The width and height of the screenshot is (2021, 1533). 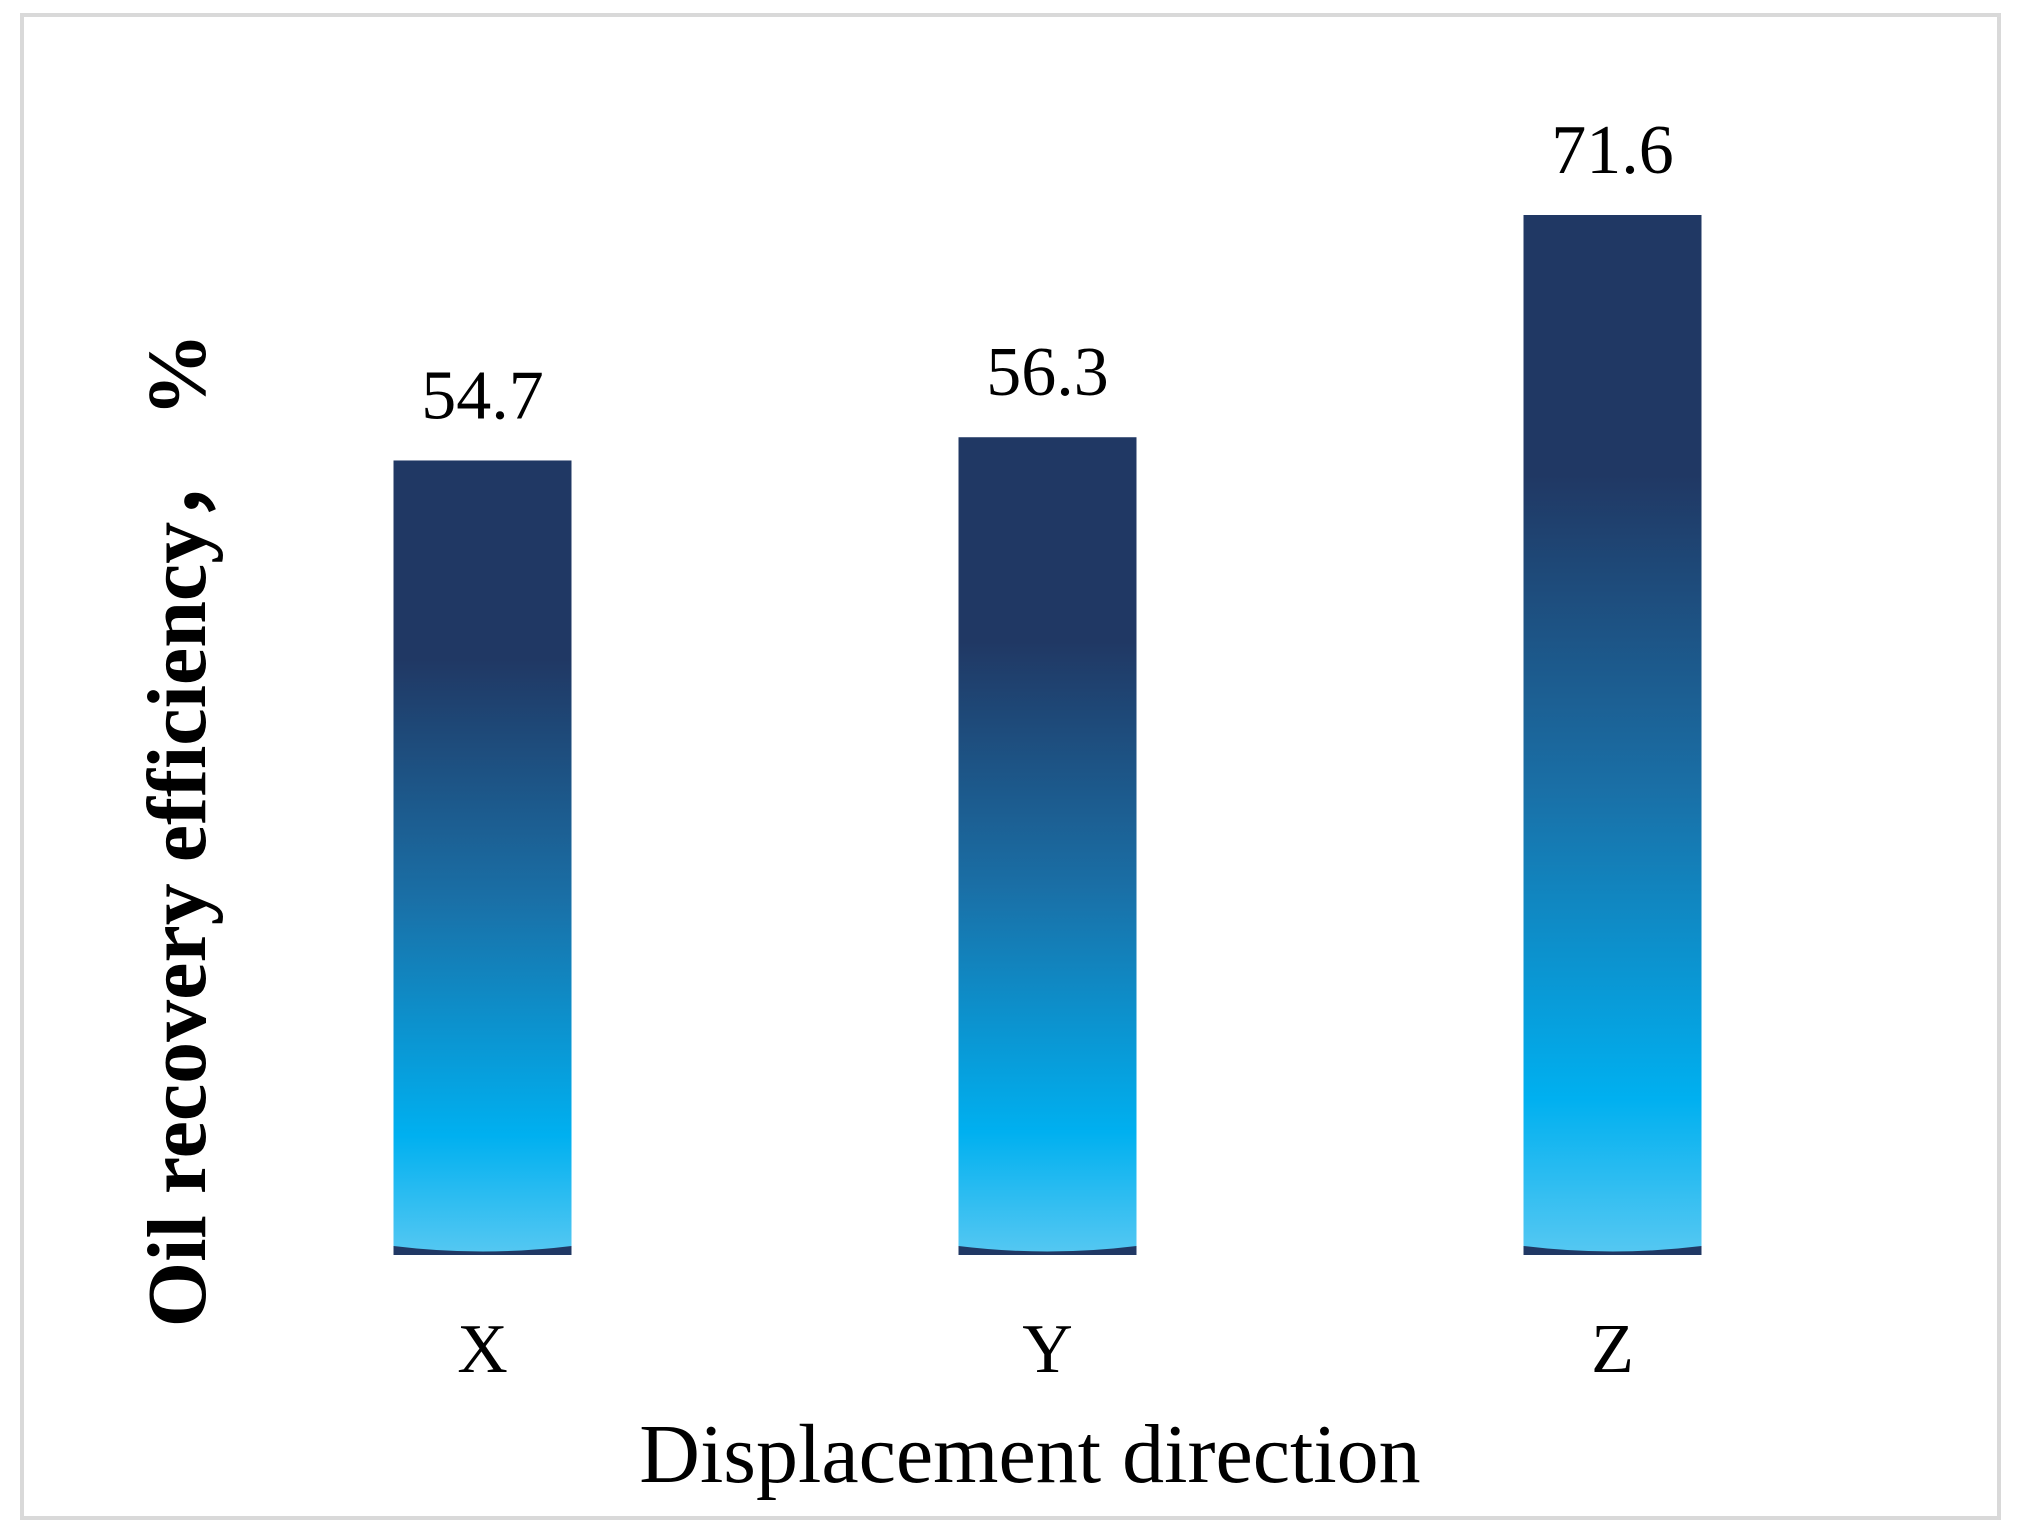 What do you see at coordinates (1612, 1250) in the screenshot?
I see `bar-base-z` at bounding box center [1612, 1250].